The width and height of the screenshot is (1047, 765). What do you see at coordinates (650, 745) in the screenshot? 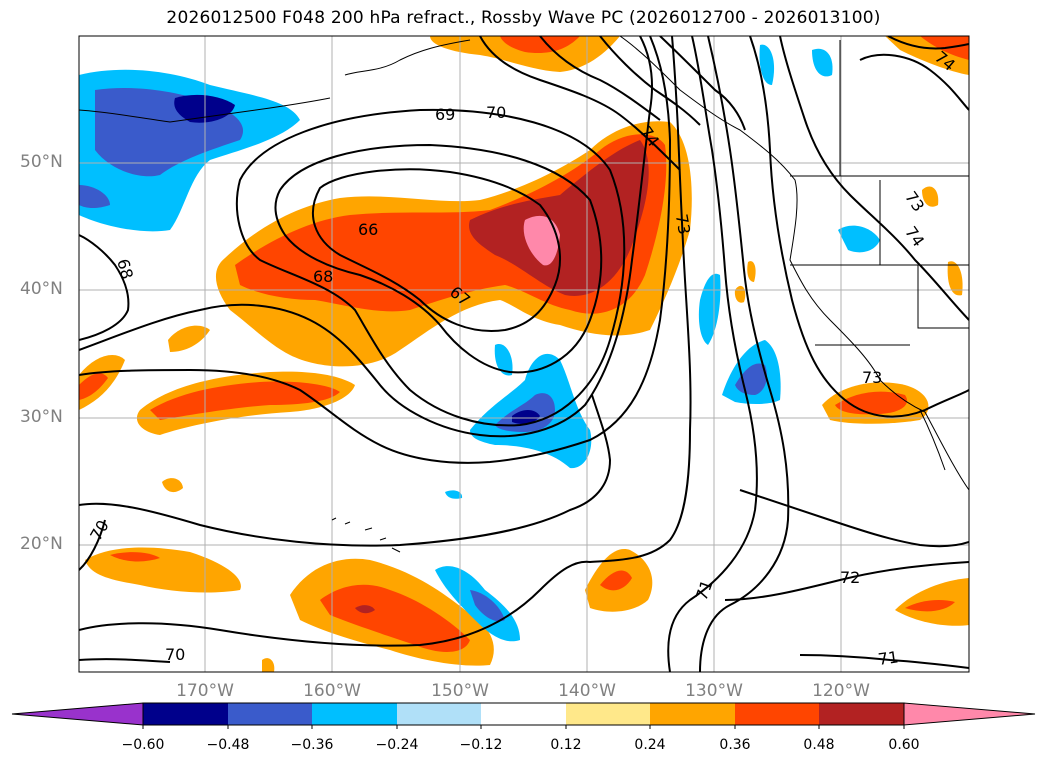
I see `colorbar-tick-label: 0.24` at bounding box center [650, 745].